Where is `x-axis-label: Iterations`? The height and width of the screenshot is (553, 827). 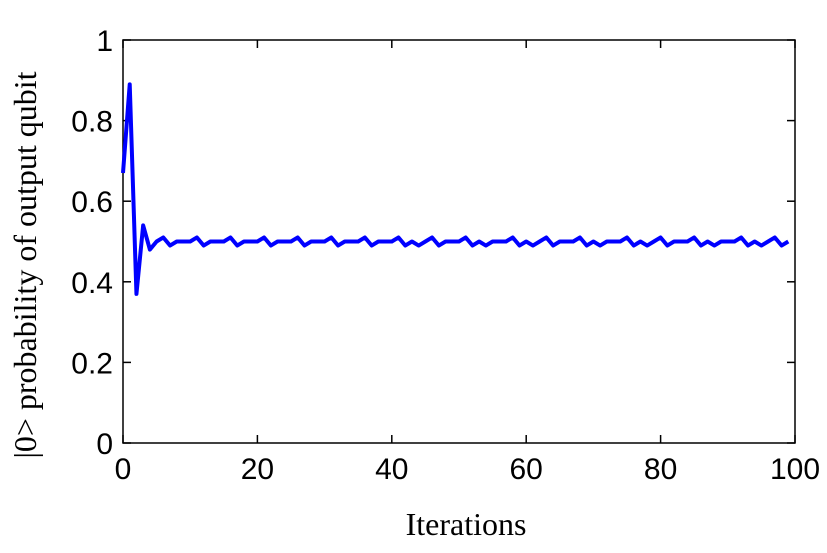 x-axis-label: Iterations is located at coordinates (466, 524).